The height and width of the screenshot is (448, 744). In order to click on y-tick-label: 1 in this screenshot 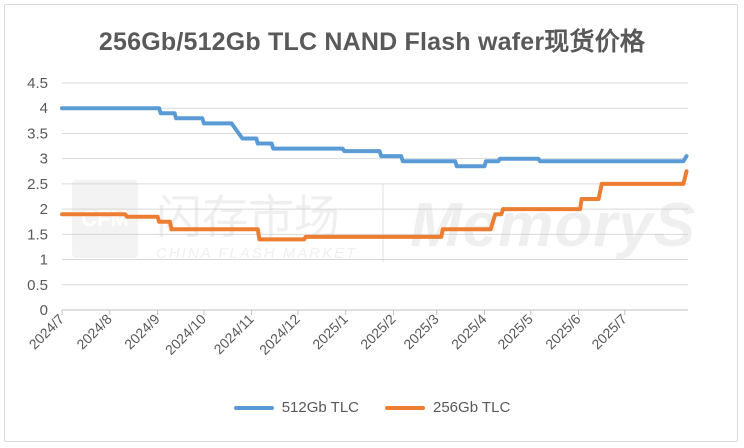, I will do `click(44, 260)`.